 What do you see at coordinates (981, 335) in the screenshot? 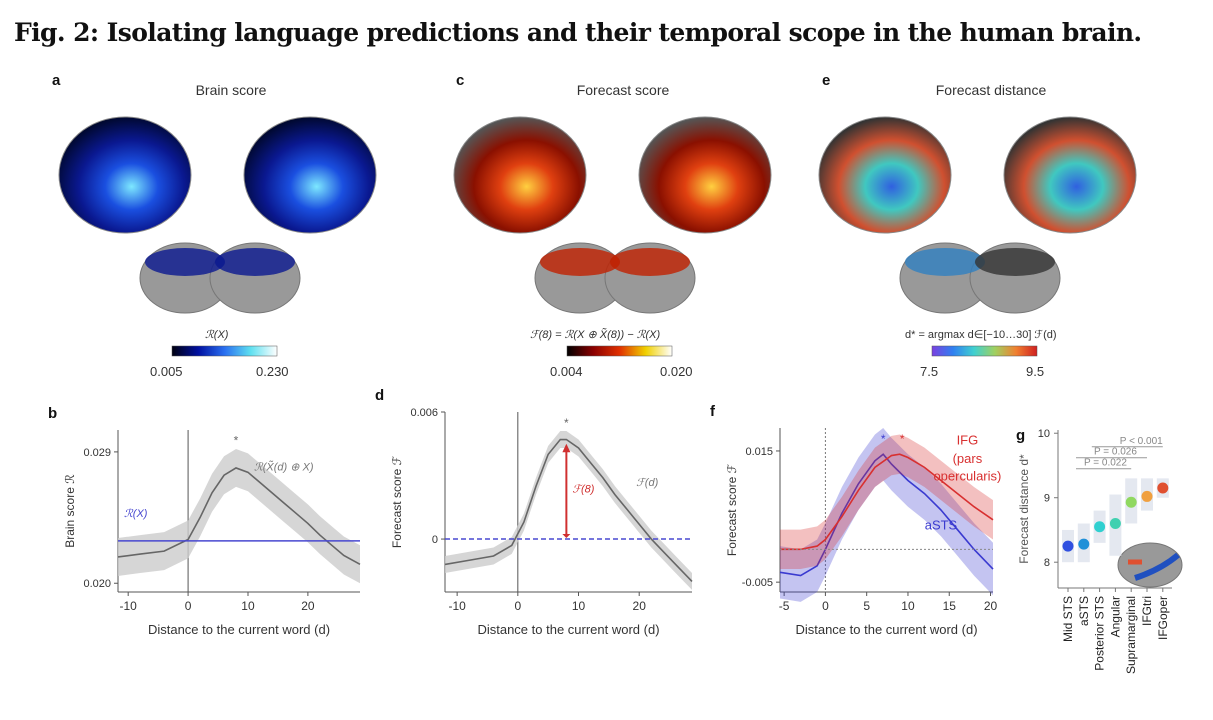
I see `colorbar-label-e: d* = argmax d∈[−10…30] ℱ(d)` at bounding box center [981, 335].